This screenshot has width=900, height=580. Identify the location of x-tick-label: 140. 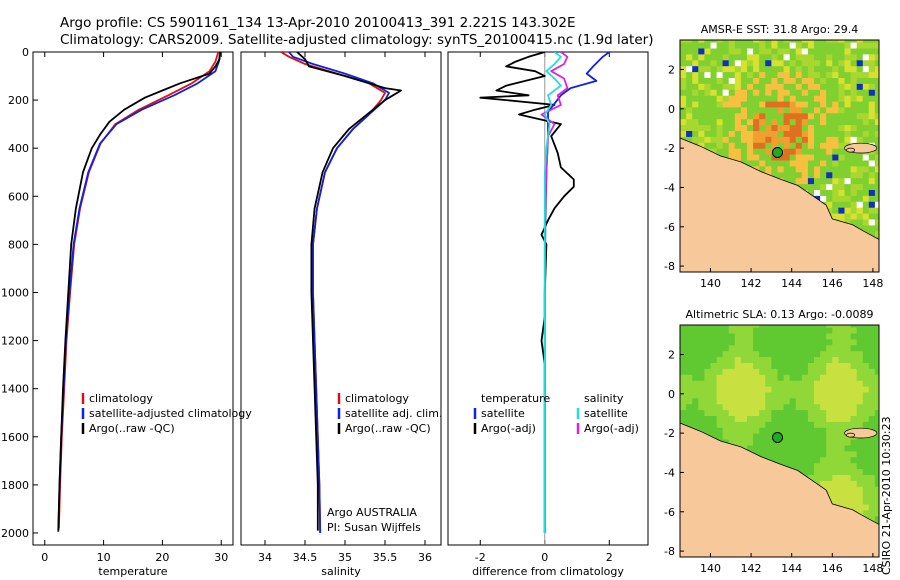
(710, 568).